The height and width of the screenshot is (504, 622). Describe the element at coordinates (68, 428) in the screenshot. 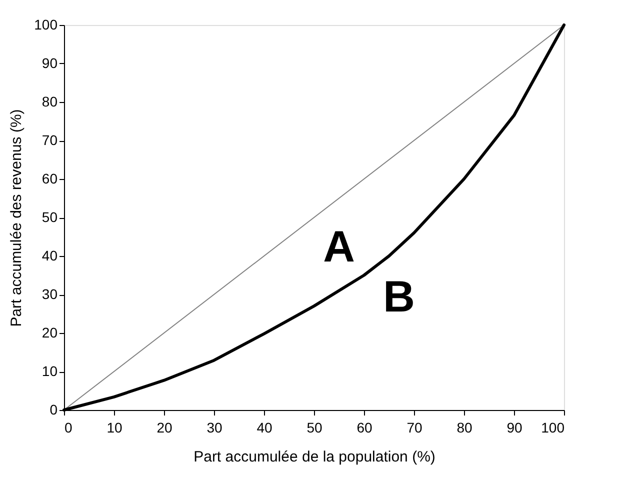

I see `x-tick-label: 0` at that location.